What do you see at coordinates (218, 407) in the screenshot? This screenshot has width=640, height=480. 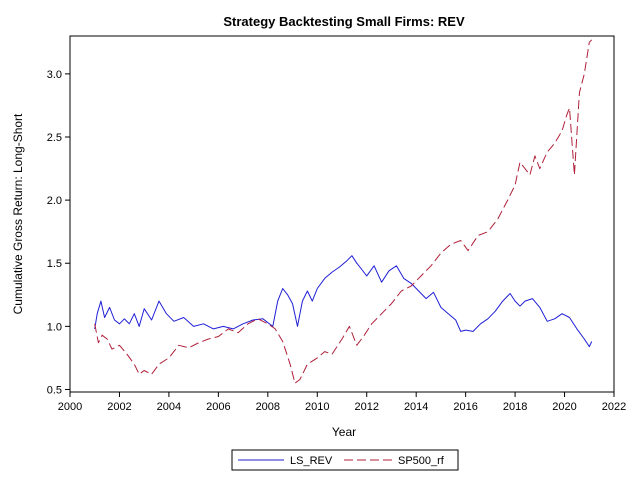 I see `x-tick-label: 2006` at bounding box center [218, 407].